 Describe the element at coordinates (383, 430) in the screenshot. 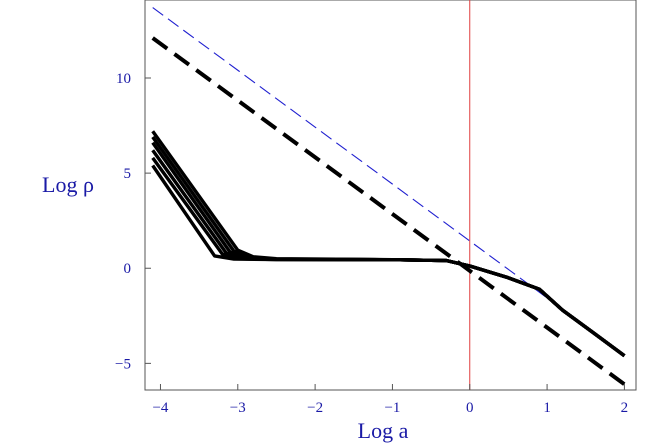

I see `x-axis-title: Log a` at that location.